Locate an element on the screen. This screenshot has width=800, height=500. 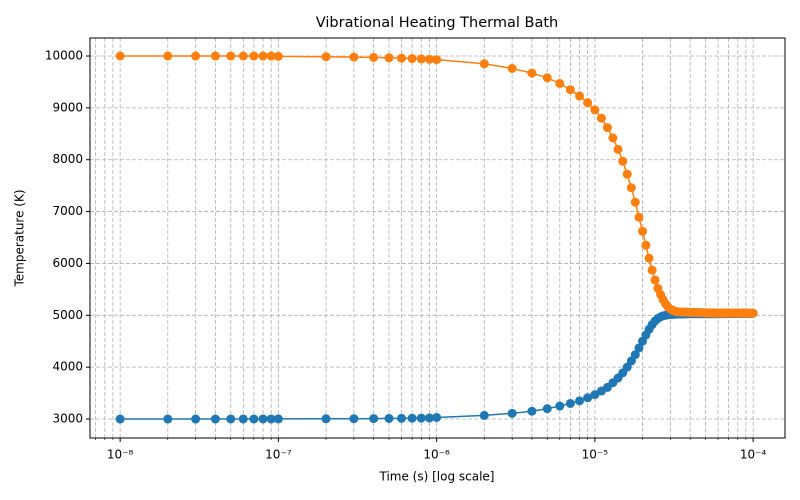
y-tick-label: 5000 is located at coordinates (67, 315).